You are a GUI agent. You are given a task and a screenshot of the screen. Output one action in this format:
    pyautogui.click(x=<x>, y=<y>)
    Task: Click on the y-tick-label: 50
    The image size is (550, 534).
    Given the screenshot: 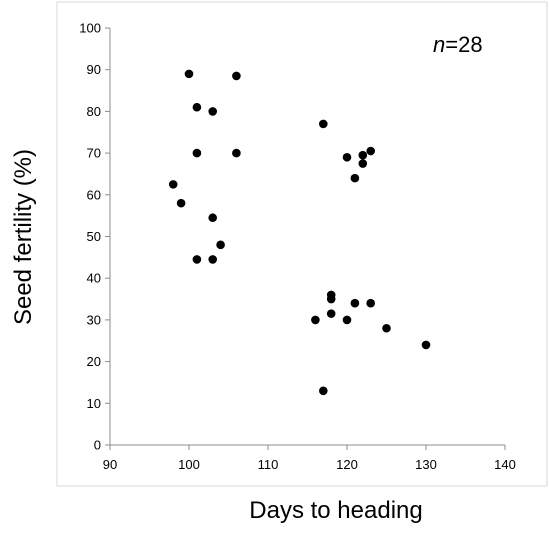 What is the action you would take?
    pyautogui.click(x=94, y=236)
    